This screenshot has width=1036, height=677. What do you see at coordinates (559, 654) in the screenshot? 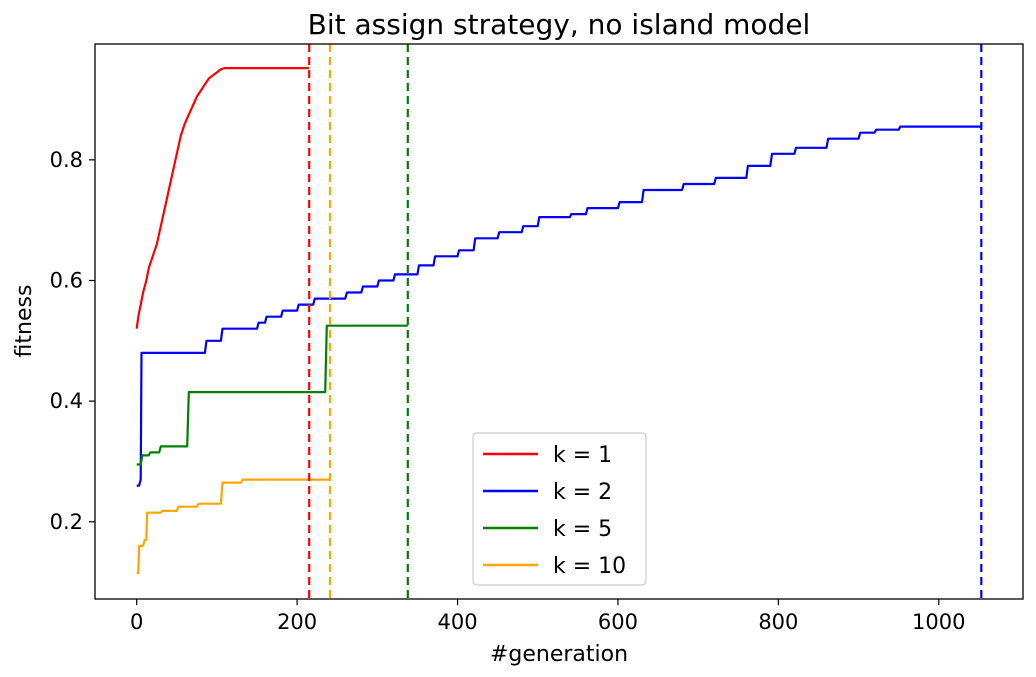
I see `x-axis-label: #generation` at bounding box center [559, 654].